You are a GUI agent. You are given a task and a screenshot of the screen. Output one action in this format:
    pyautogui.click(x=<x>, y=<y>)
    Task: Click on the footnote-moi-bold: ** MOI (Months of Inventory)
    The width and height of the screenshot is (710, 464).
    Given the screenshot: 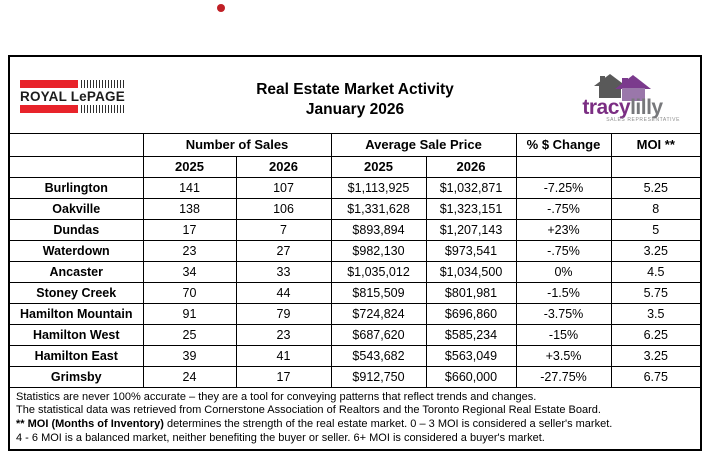 What is the action you would take?
    pyautogui.click(x=90, y=424)
    